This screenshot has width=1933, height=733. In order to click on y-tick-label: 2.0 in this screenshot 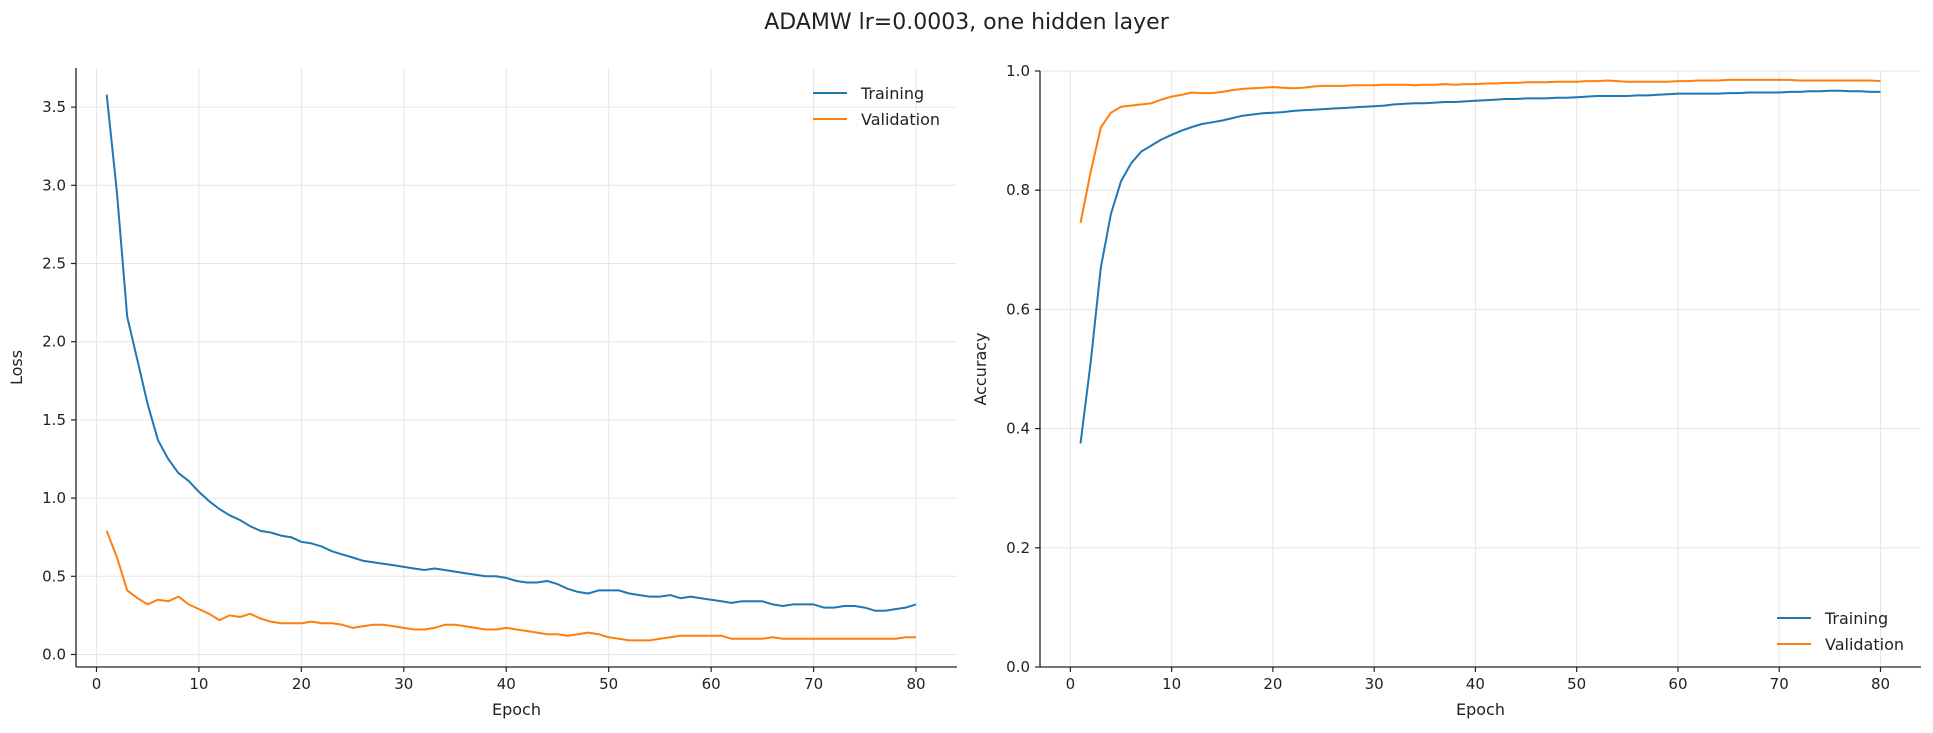, I will do `click(54, 342)`.